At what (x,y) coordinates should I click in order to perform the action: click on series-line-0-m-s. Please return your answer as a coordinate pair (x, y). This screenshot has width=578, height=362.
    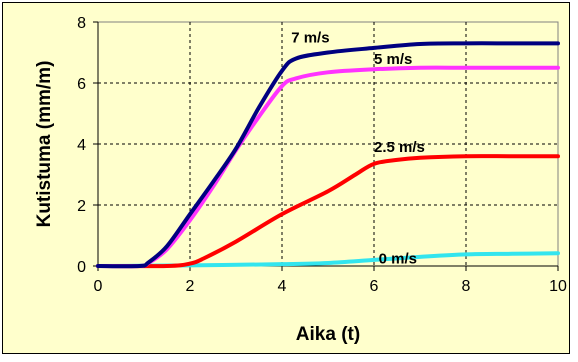
    Looking at the image, I should click on (328, 259).